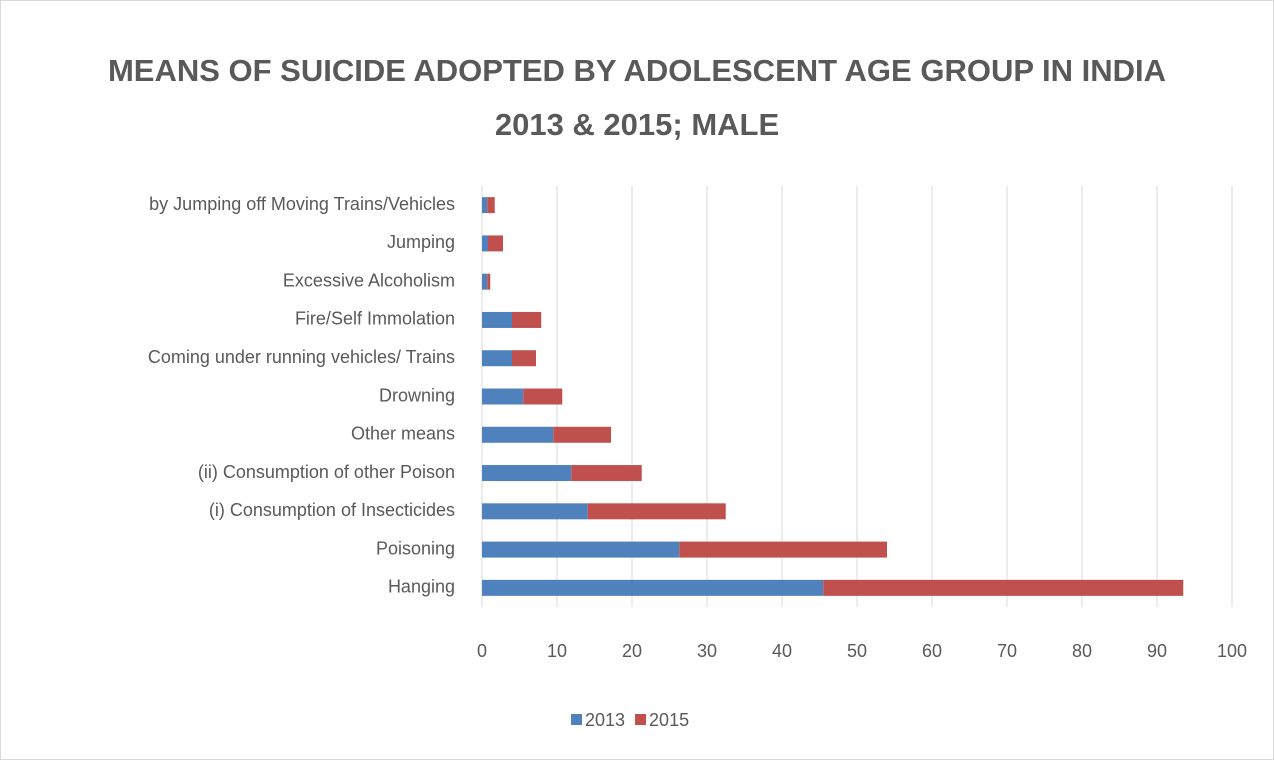 The image size is (1274, 760). What do you see at coordinates (302, 204) in the screenshot?
I see `y-tick-label: by Jumping off Moving Trains/Vehicles` at bounding box center [302, 204].